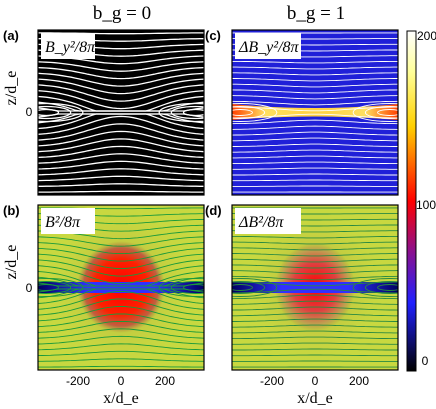  I want to click on quantity-box-b, so click(68, 221).